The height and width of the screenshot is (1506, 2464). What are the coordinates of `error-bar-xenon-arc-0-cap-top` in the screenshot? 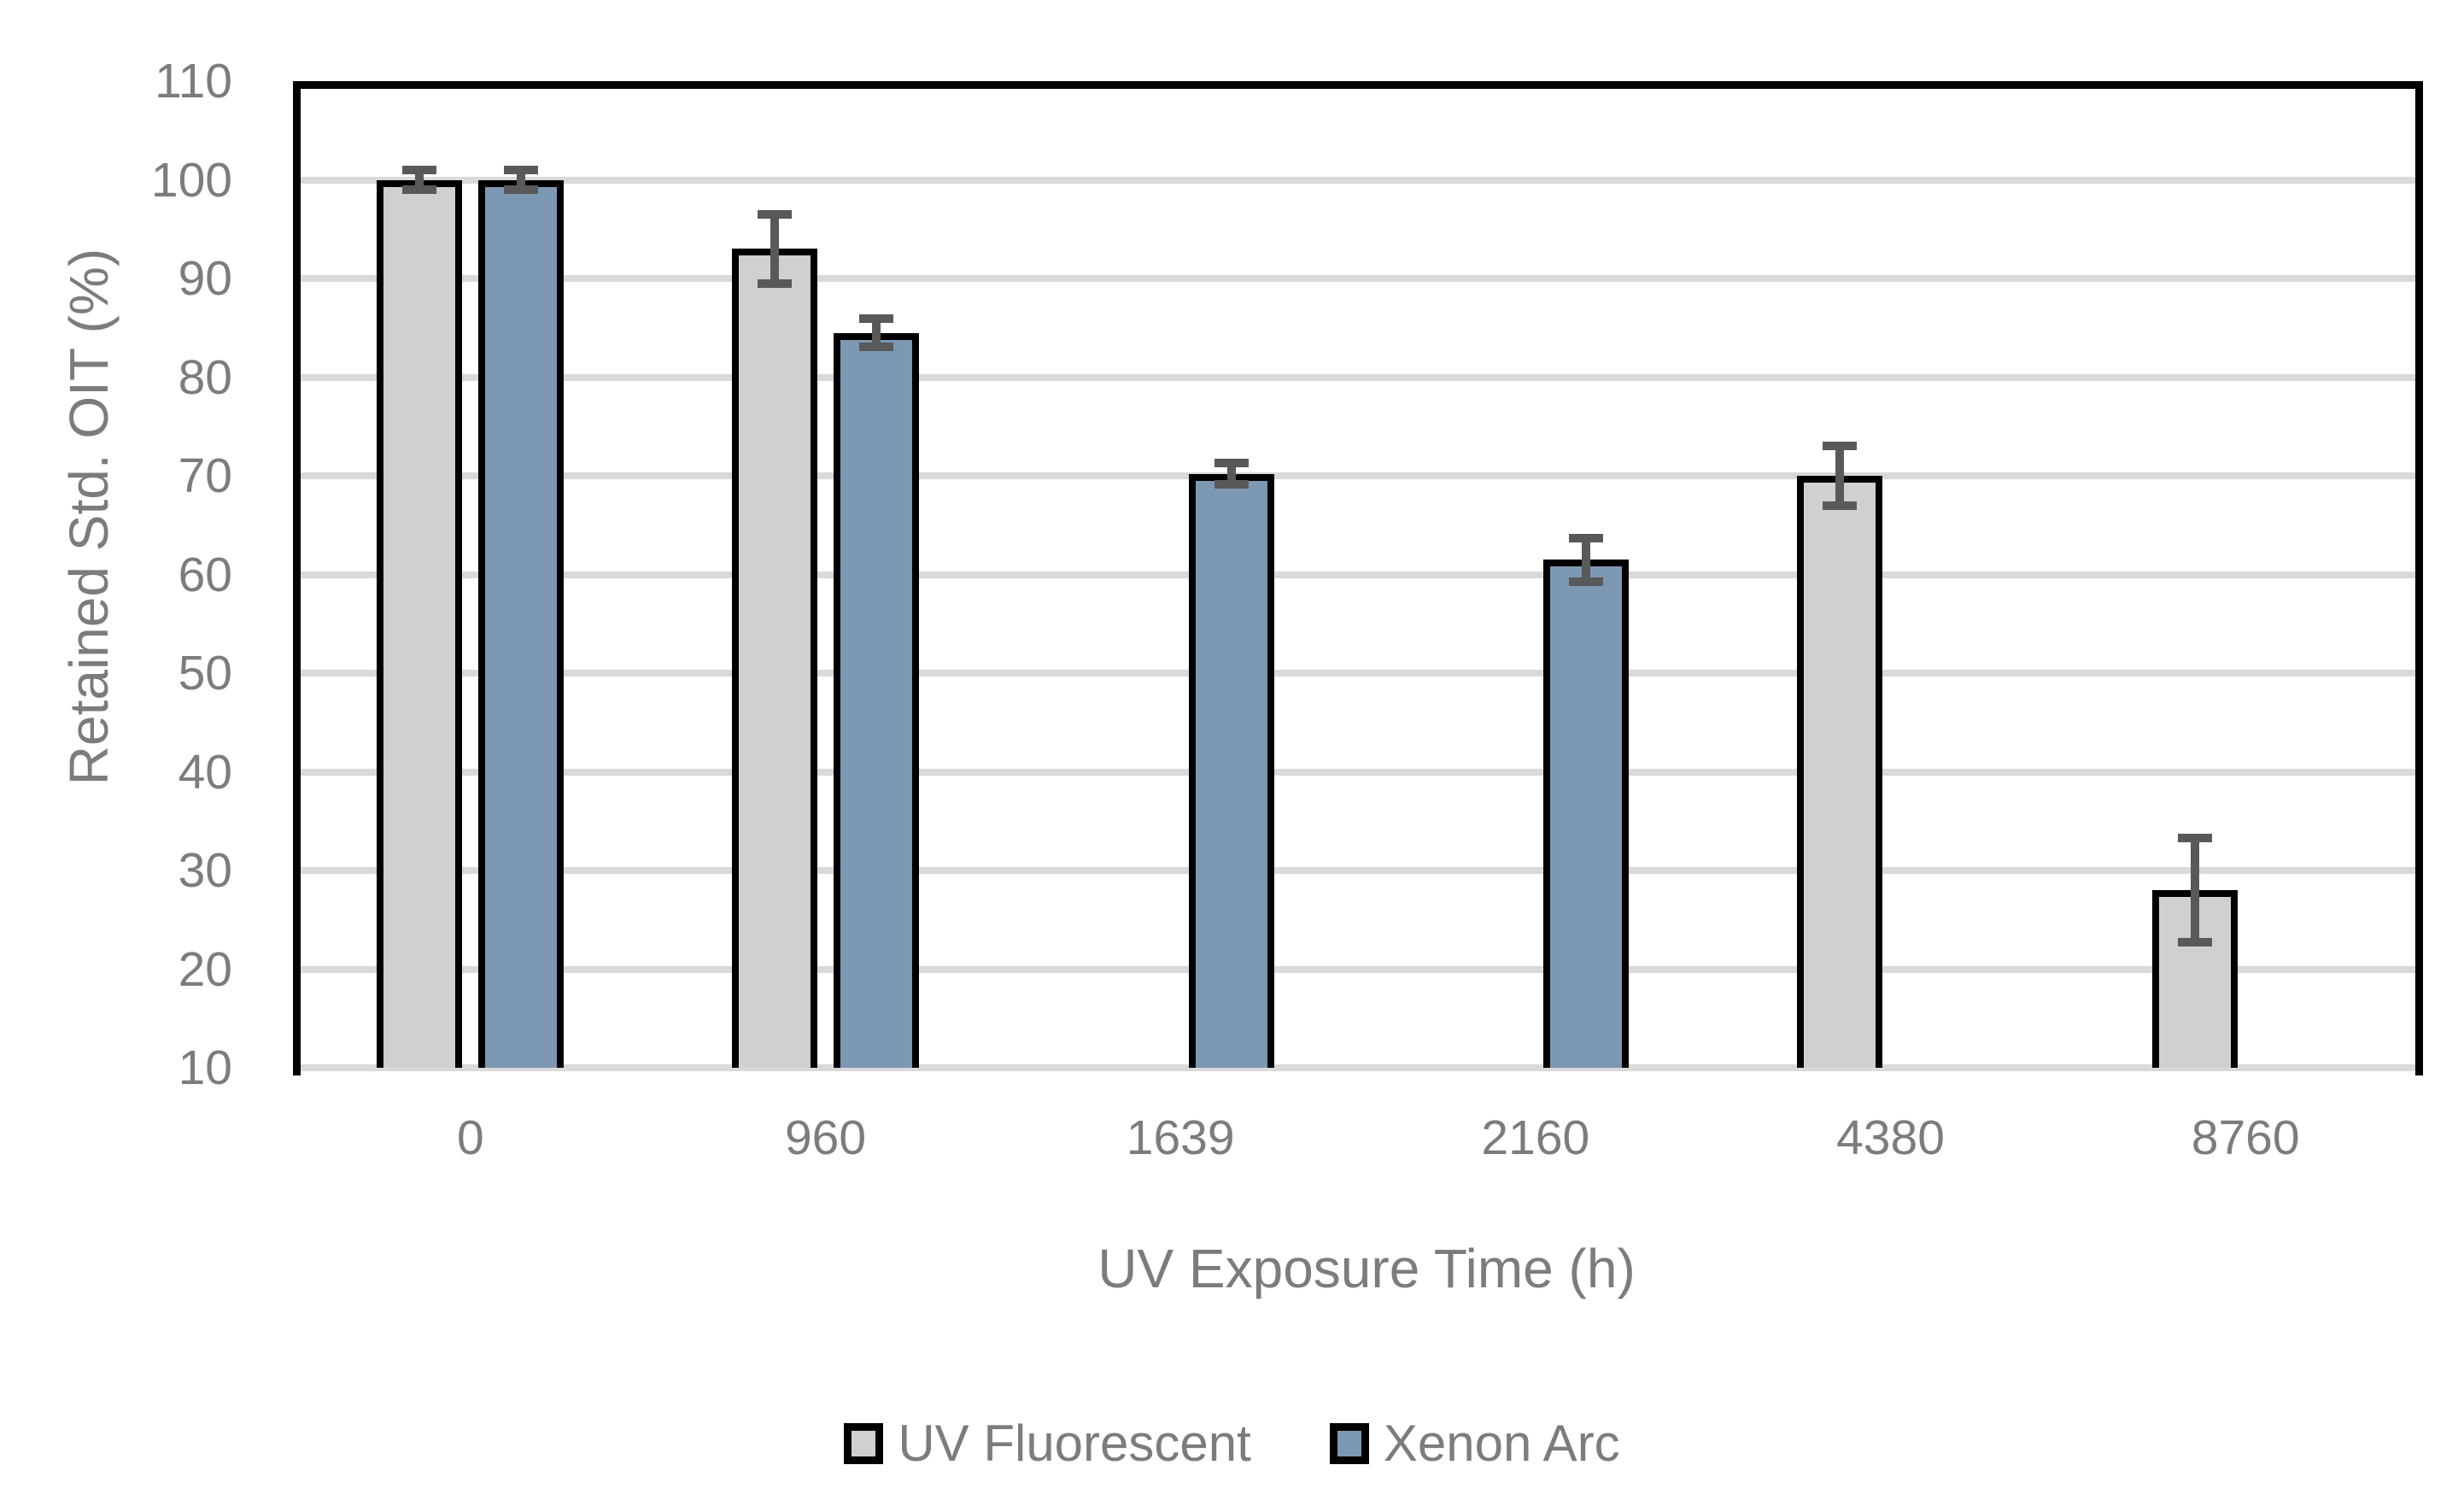 It's located at (521, 169).